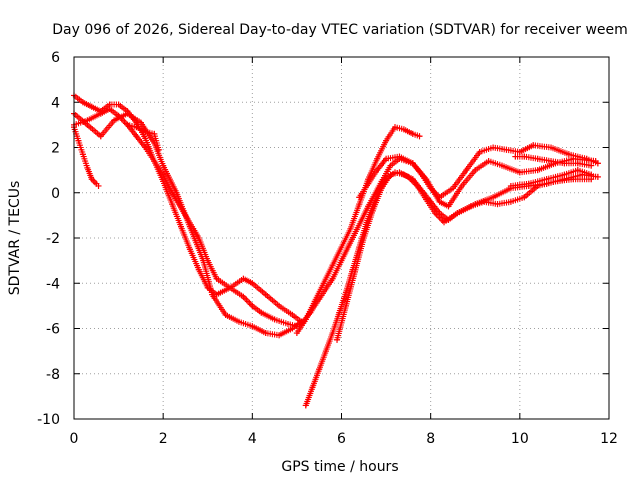 The image size is (640, 480). What do you see at coordinates (15, 238) in the screenshot?
I see `y-axis-label: SDTVAR / TECUs` at bounding box center [15, 238].